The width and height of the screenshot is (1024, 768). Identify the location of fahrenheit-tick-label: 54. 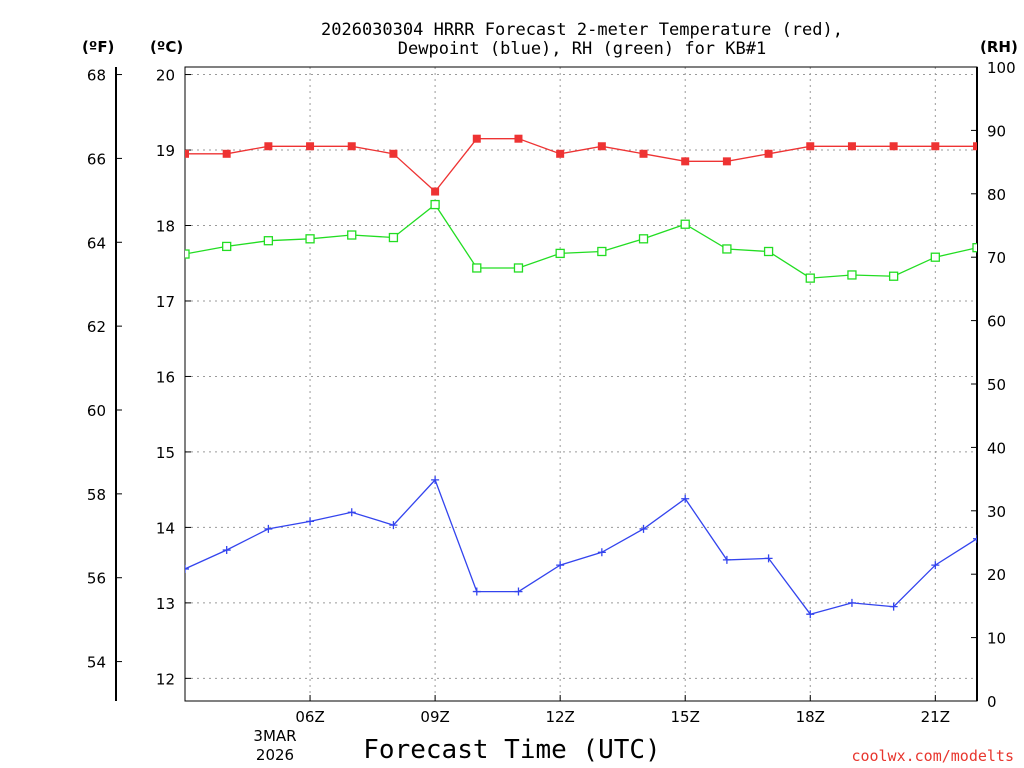
(96, 663).